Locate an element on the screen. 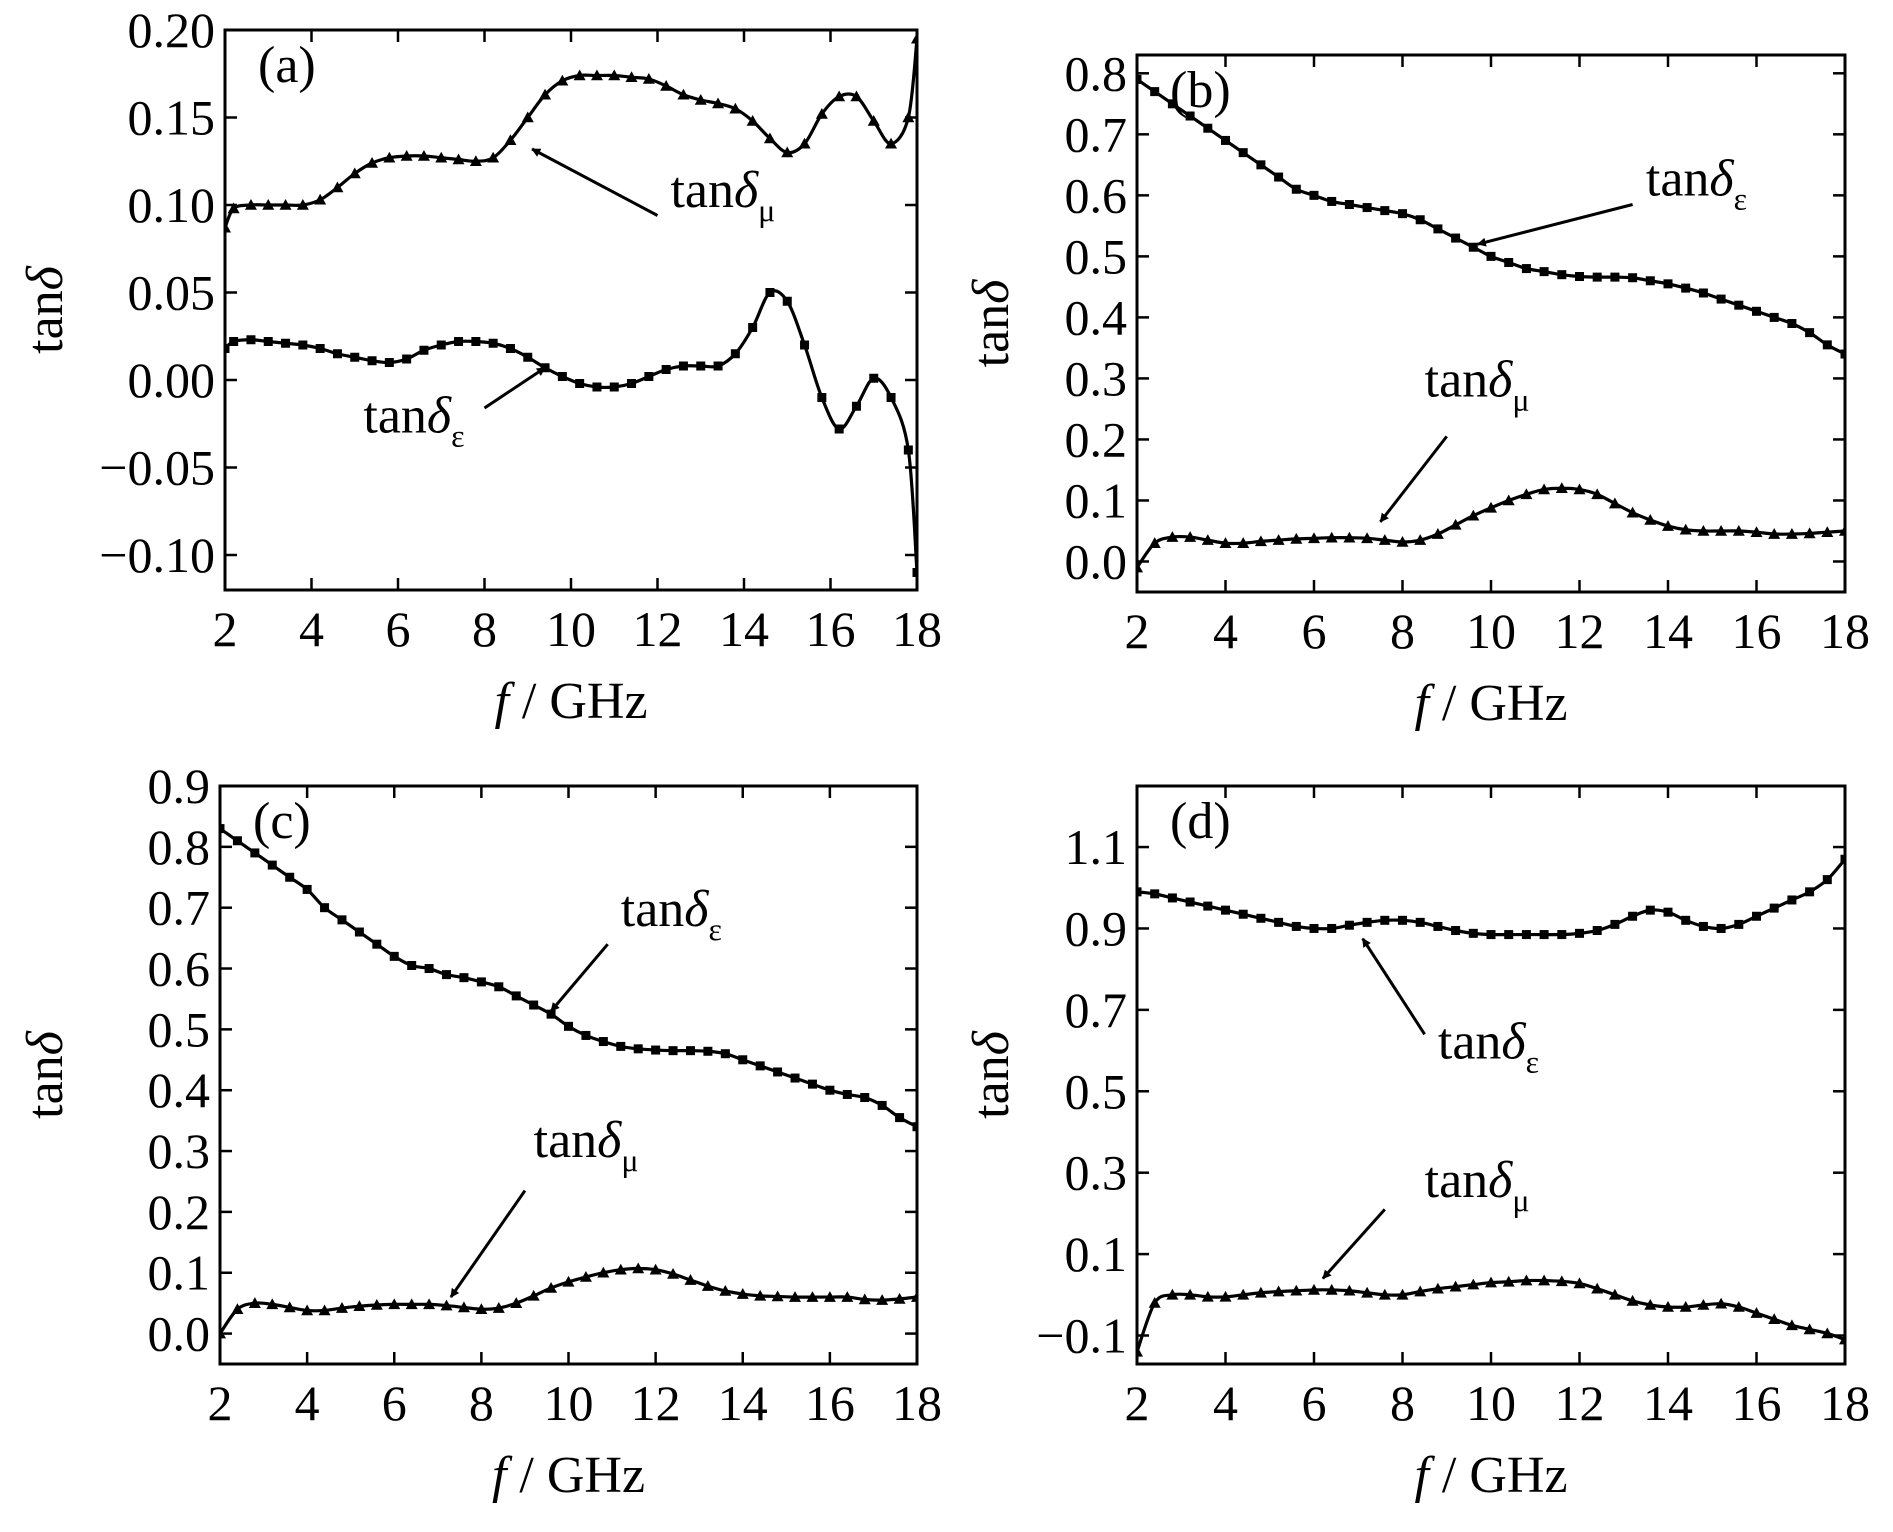 This screenshot has height=1532, width=1893. x-tick-label: 14 is located at coordinates (1668, 1403).